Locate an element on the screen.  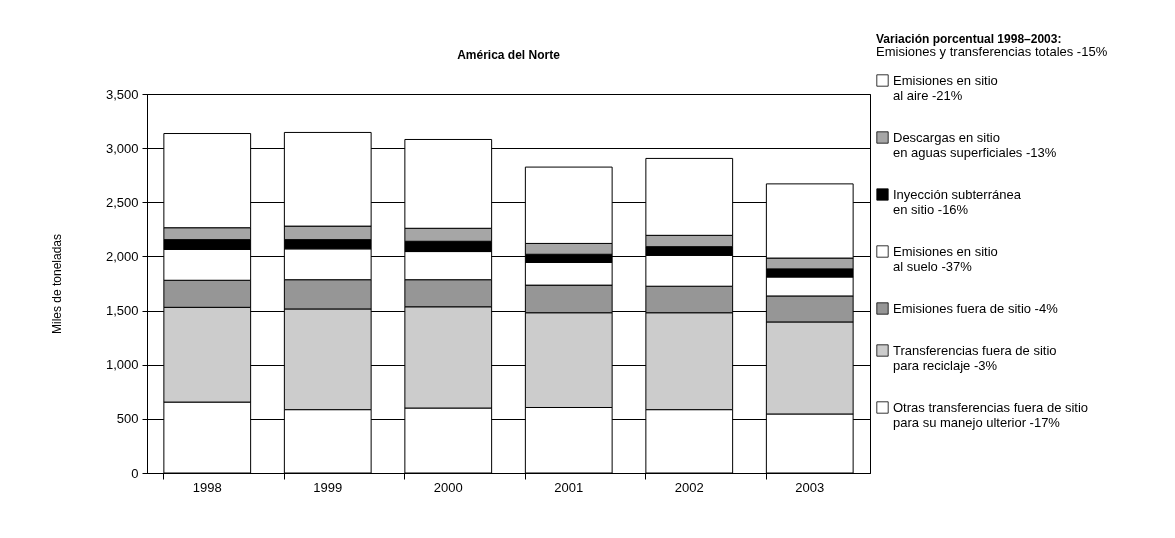
y-tick-label: 1,500 is located at coordinates (122, 311).